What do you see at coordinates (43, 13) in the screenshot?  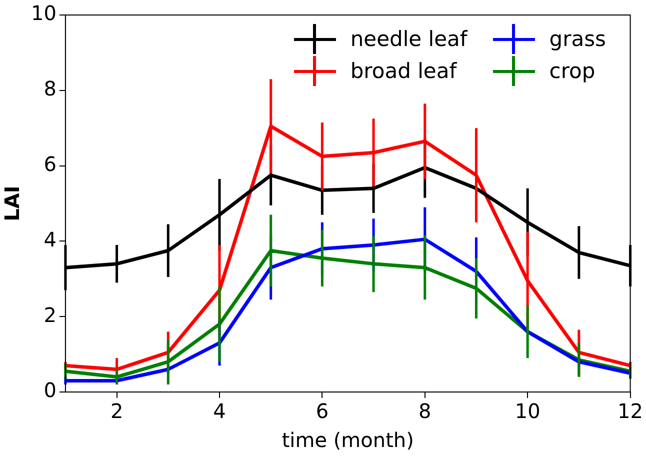 I see `y-tick-label: 10` at bounding box center [43, 13].